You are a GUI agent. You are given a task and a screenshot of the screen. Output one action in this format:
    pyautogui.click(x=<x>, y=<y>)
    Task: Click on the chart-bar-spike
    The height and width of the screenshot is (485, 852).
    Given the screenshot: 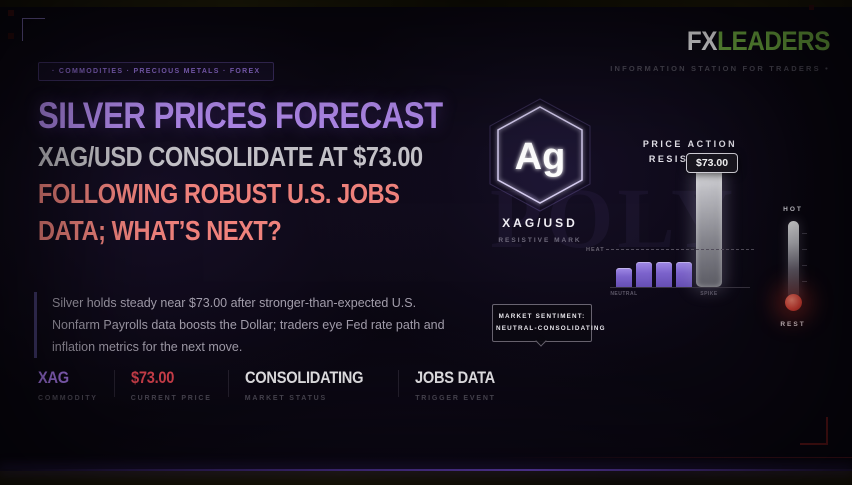 What is the action you would take?
    pyautogui.click(x=709, y=223)
    